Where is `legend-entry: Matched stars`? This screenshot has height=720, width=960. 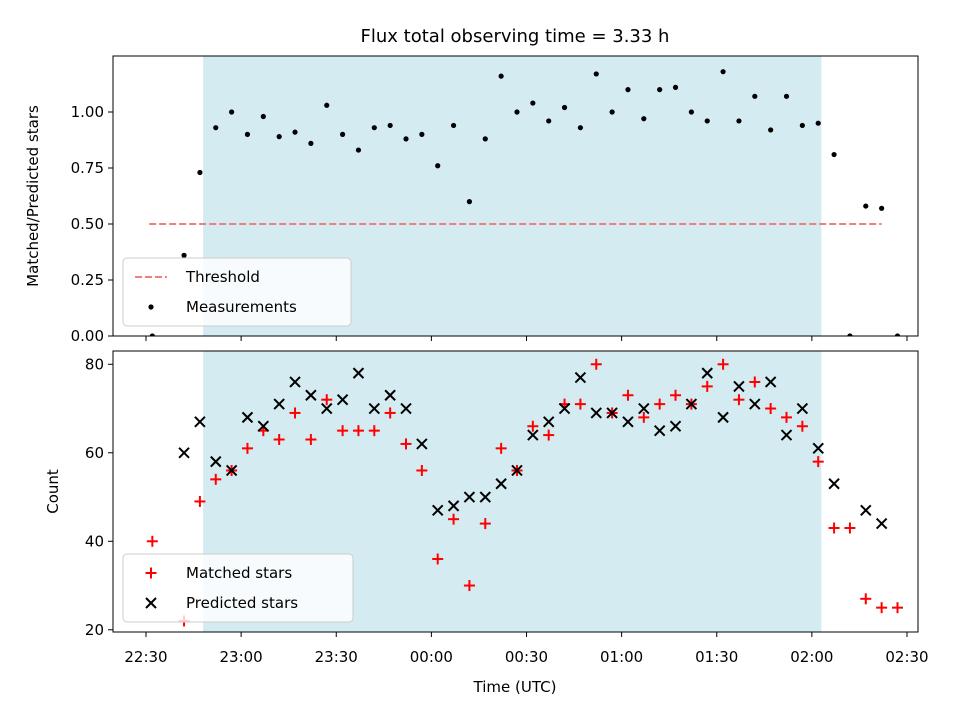 legend-entry: Matched stars is located at coordinates (239, 573).